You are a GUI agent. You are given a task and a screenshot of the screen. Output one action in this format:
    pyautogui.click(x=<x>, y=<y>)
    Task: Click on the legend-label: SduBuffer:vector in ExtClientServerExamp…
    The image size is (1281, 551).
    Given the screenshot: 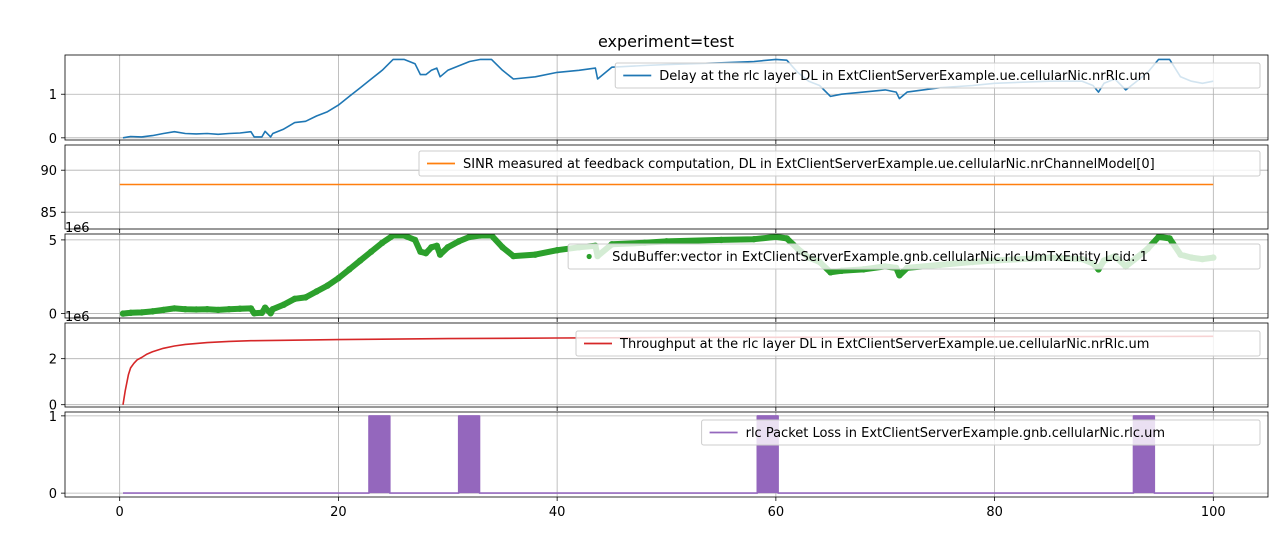 What is the action you would take?
    pyautogui.click(x=880, y=257)
    